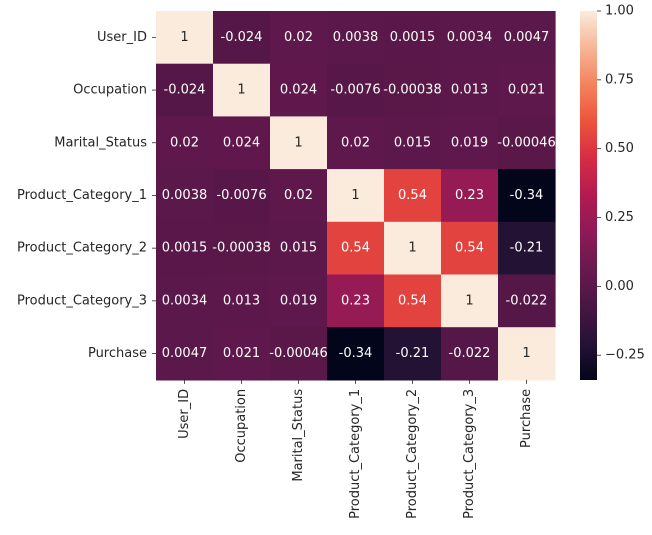 The width and height of the screenshot is (652, 535). I want to click on cell-value-label: -0.022, so click(527, 300).